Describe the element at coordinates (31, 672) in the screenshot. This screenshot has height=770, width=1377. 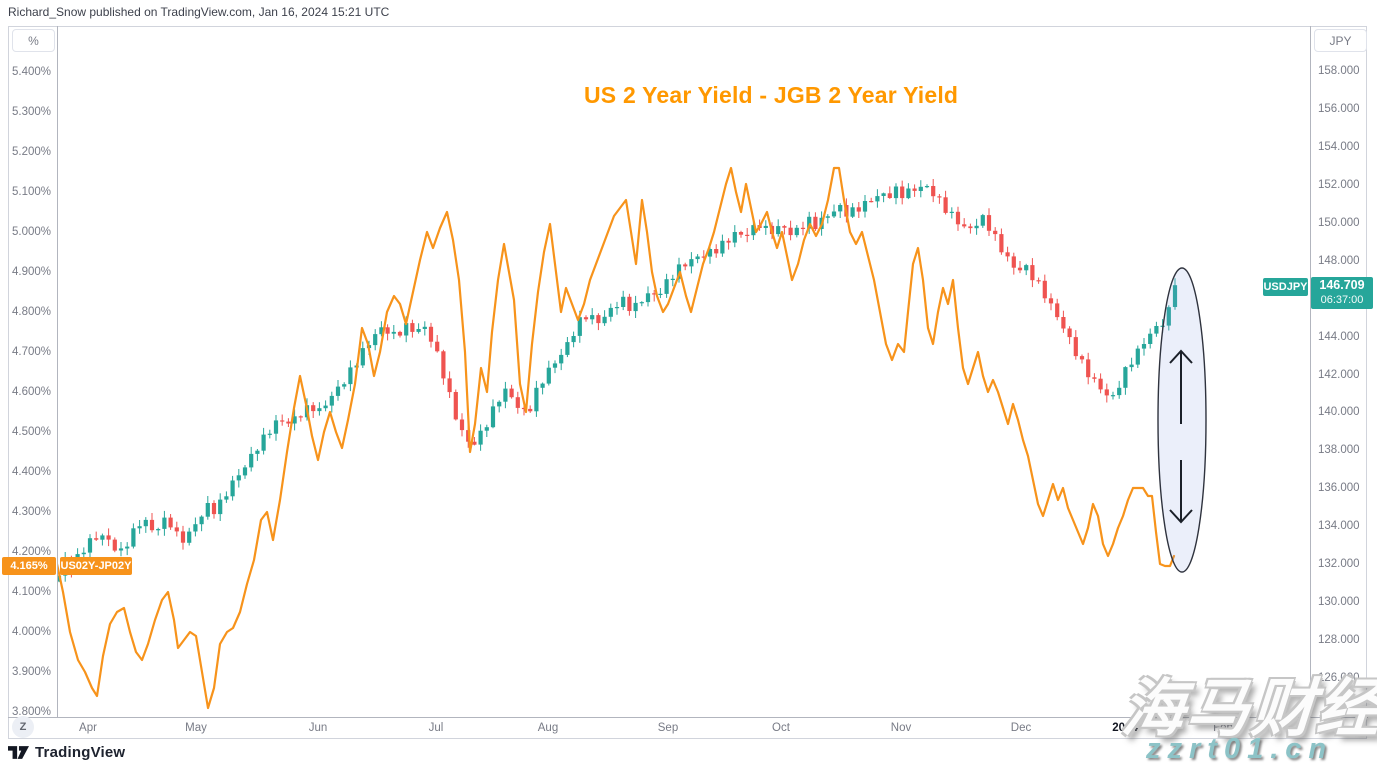
I see `left-axis-tick: 3.900%` at that location.